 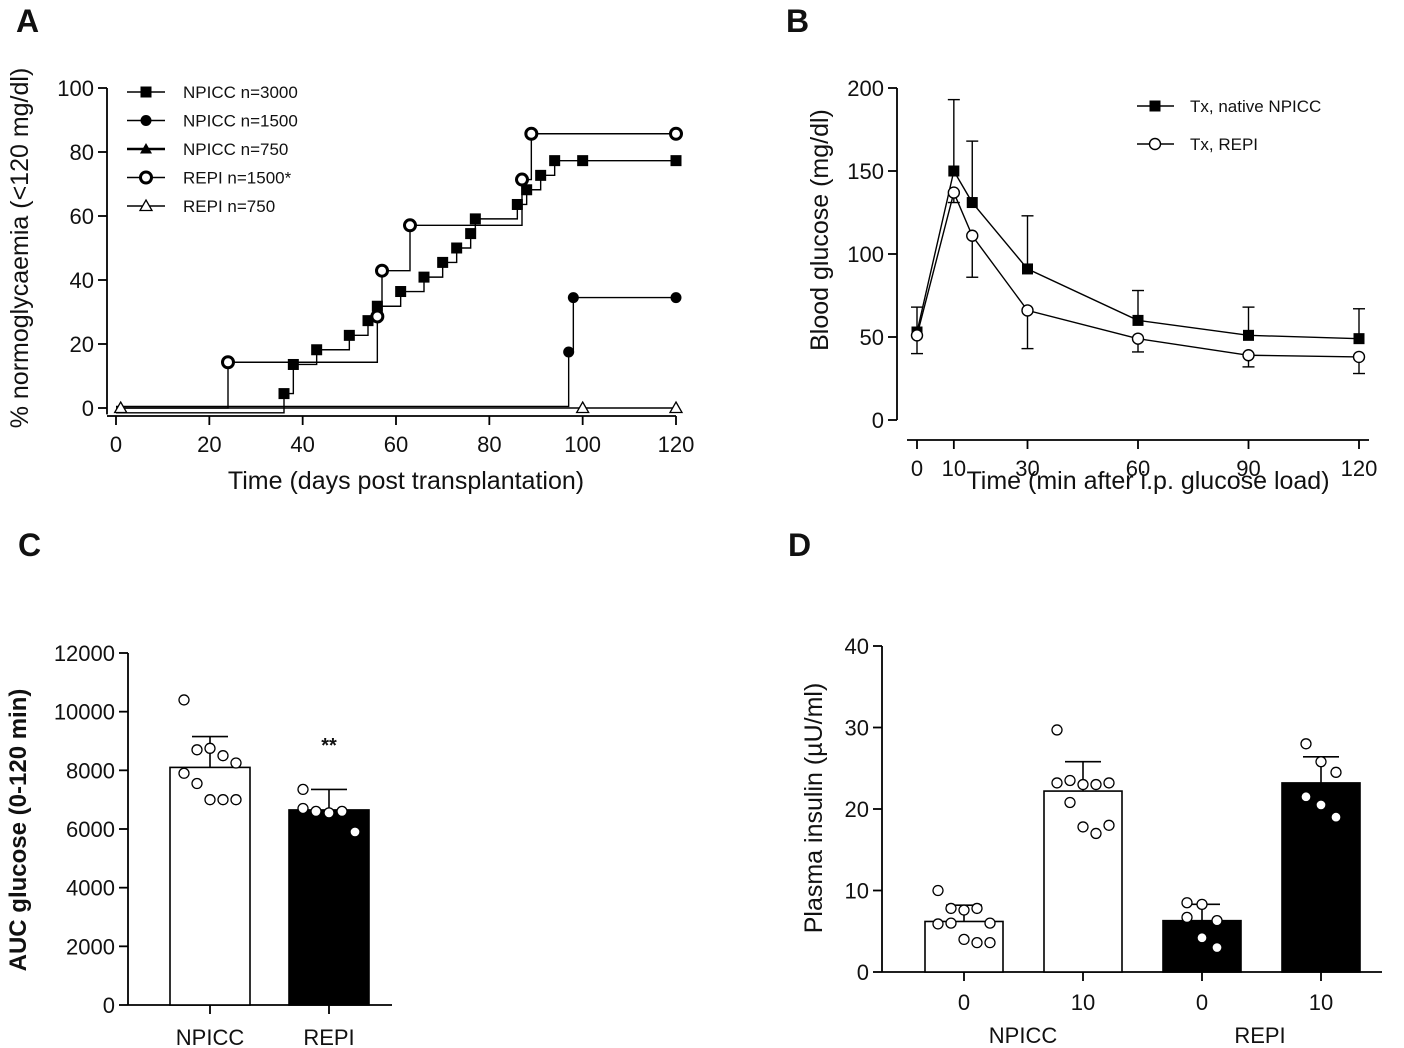 I want to click on a-x-axis-title: Time (days post transplantation), so click(x=406, y=481).